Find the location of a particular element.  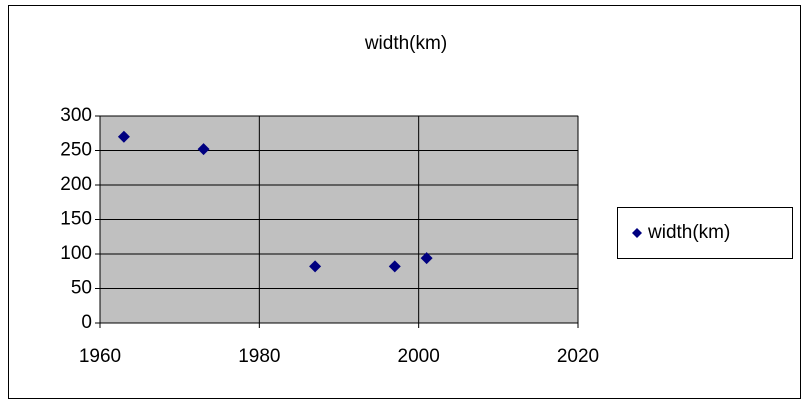

legend-box is located at coordinates (705, 233).